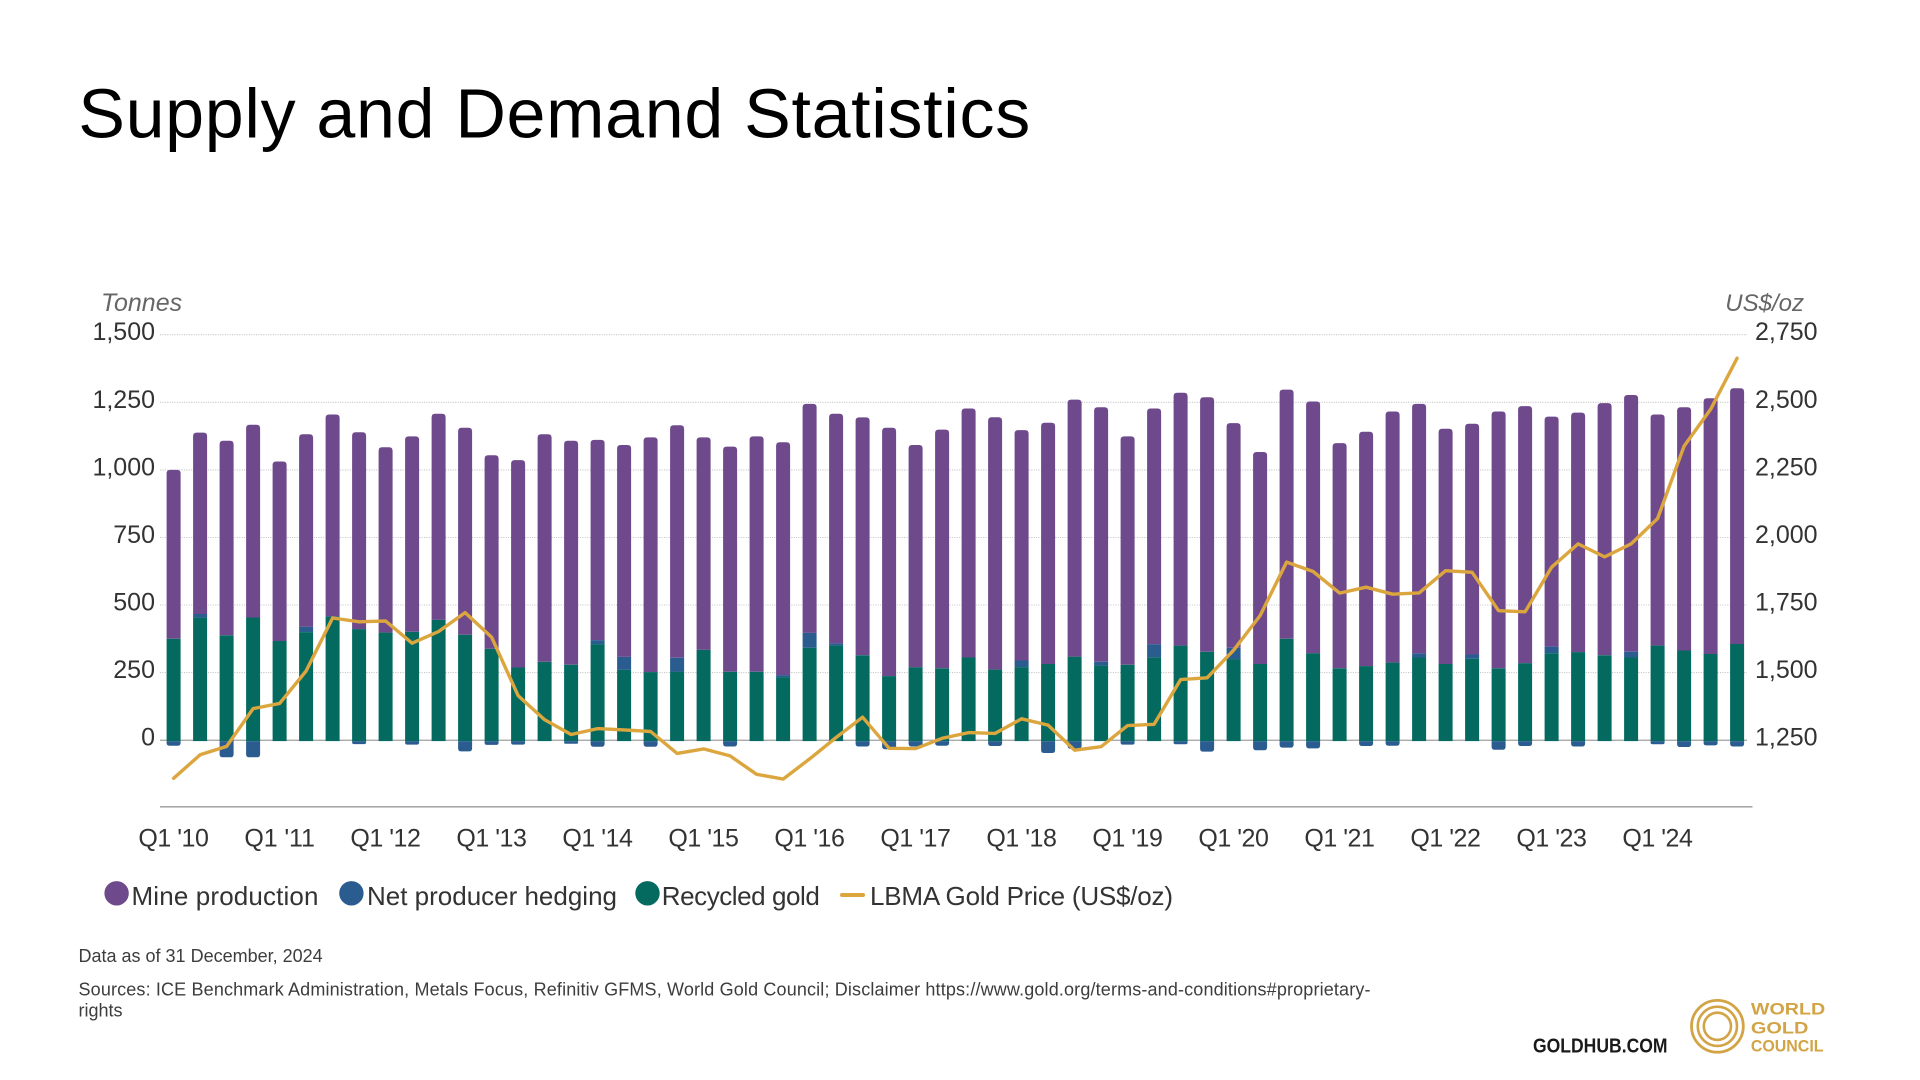  Describe the element at coordinates (597, 839) in the screenshot. I see `svg-text: Q1 '14` at that location.